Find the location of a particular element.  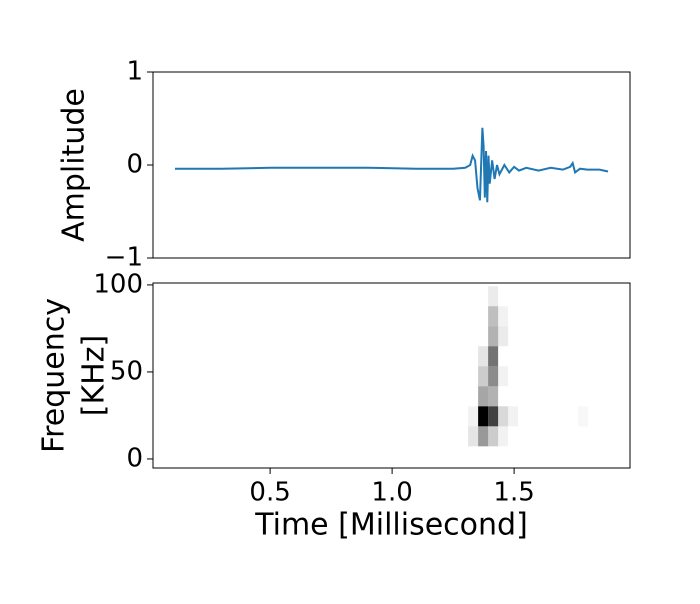

y-tick-label: 1 is located at coordinates (134, 72).